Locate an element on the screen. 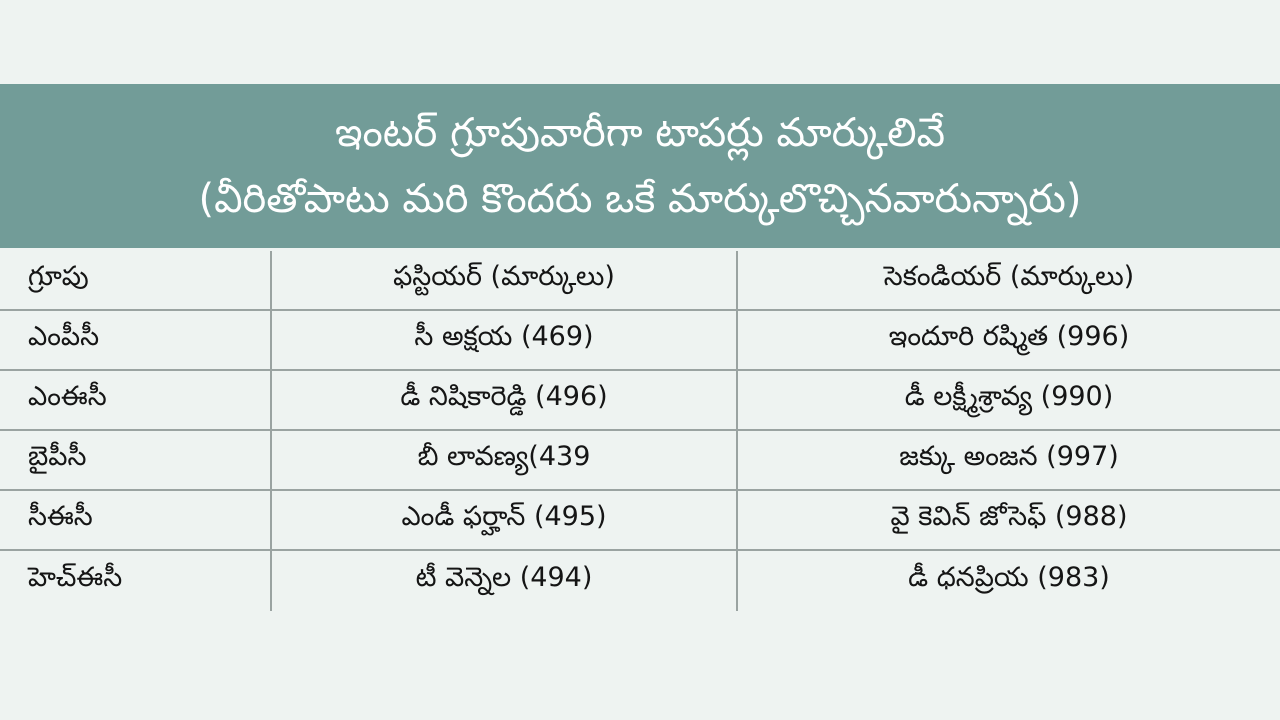 The height and width of the screenshot is (720, 1280). table-row: బైపీసీ బీ లావణ్య(439 జక్కు అంజన (997) is located at coordinates (640, 461).